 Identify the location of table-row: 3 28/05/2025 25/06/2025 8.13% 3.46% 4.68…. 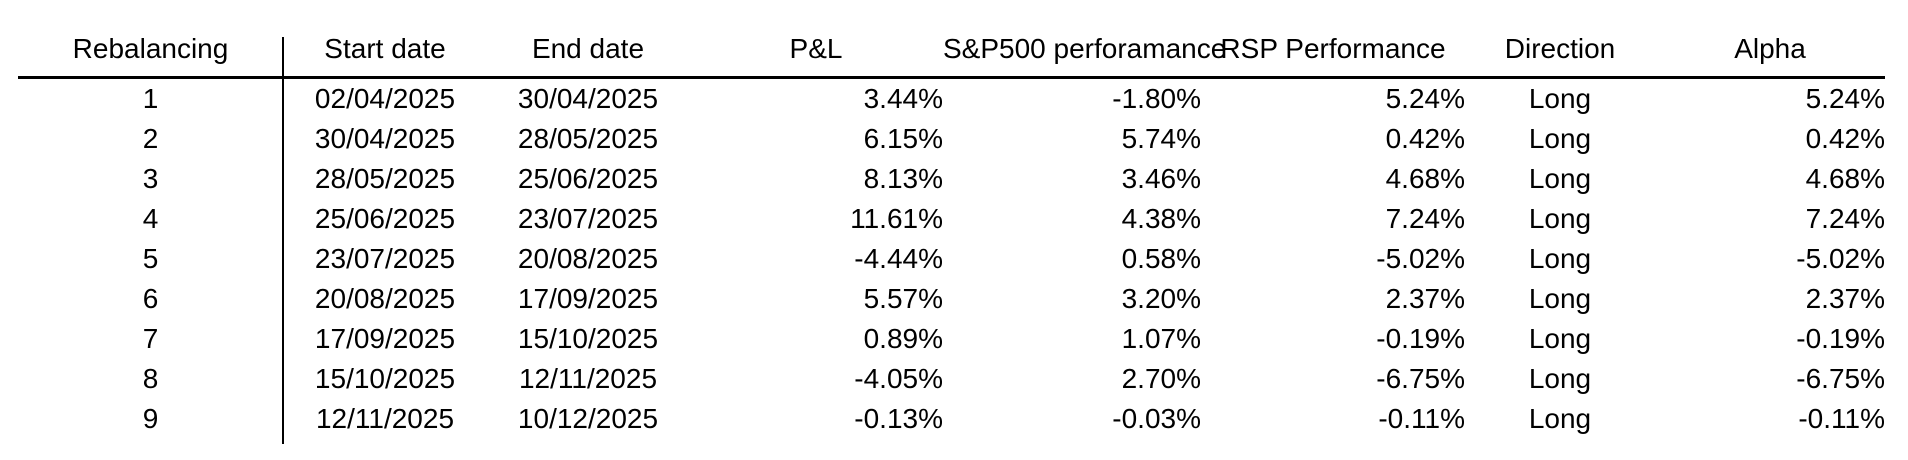
(951, 179).